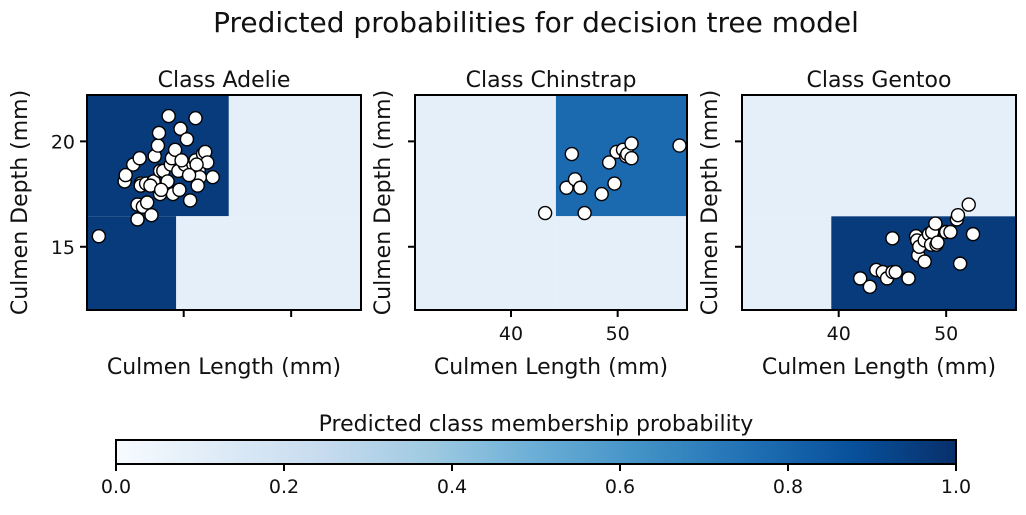 The image size is (1026, 515). I want to click on colorbar-tick-label: 0.2, so click(284, 487).